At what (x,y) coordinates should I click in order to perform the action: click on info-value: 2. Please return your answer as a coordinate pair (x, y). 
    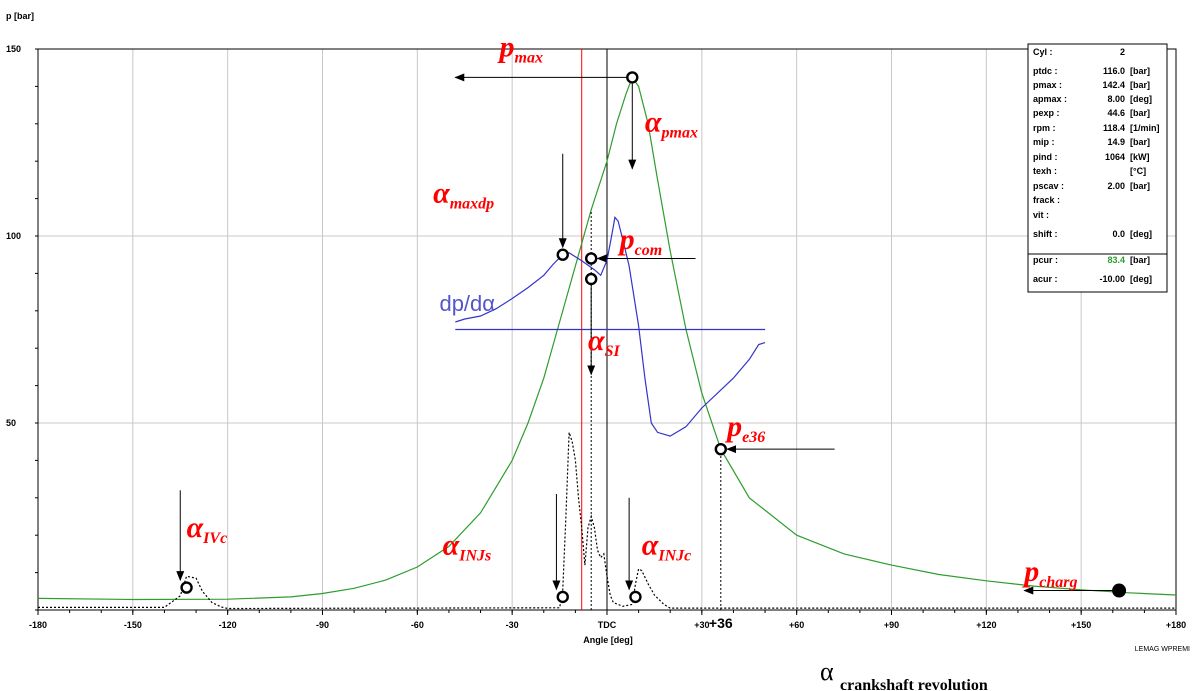
    Looking at the image, I should click on (1122, 52).